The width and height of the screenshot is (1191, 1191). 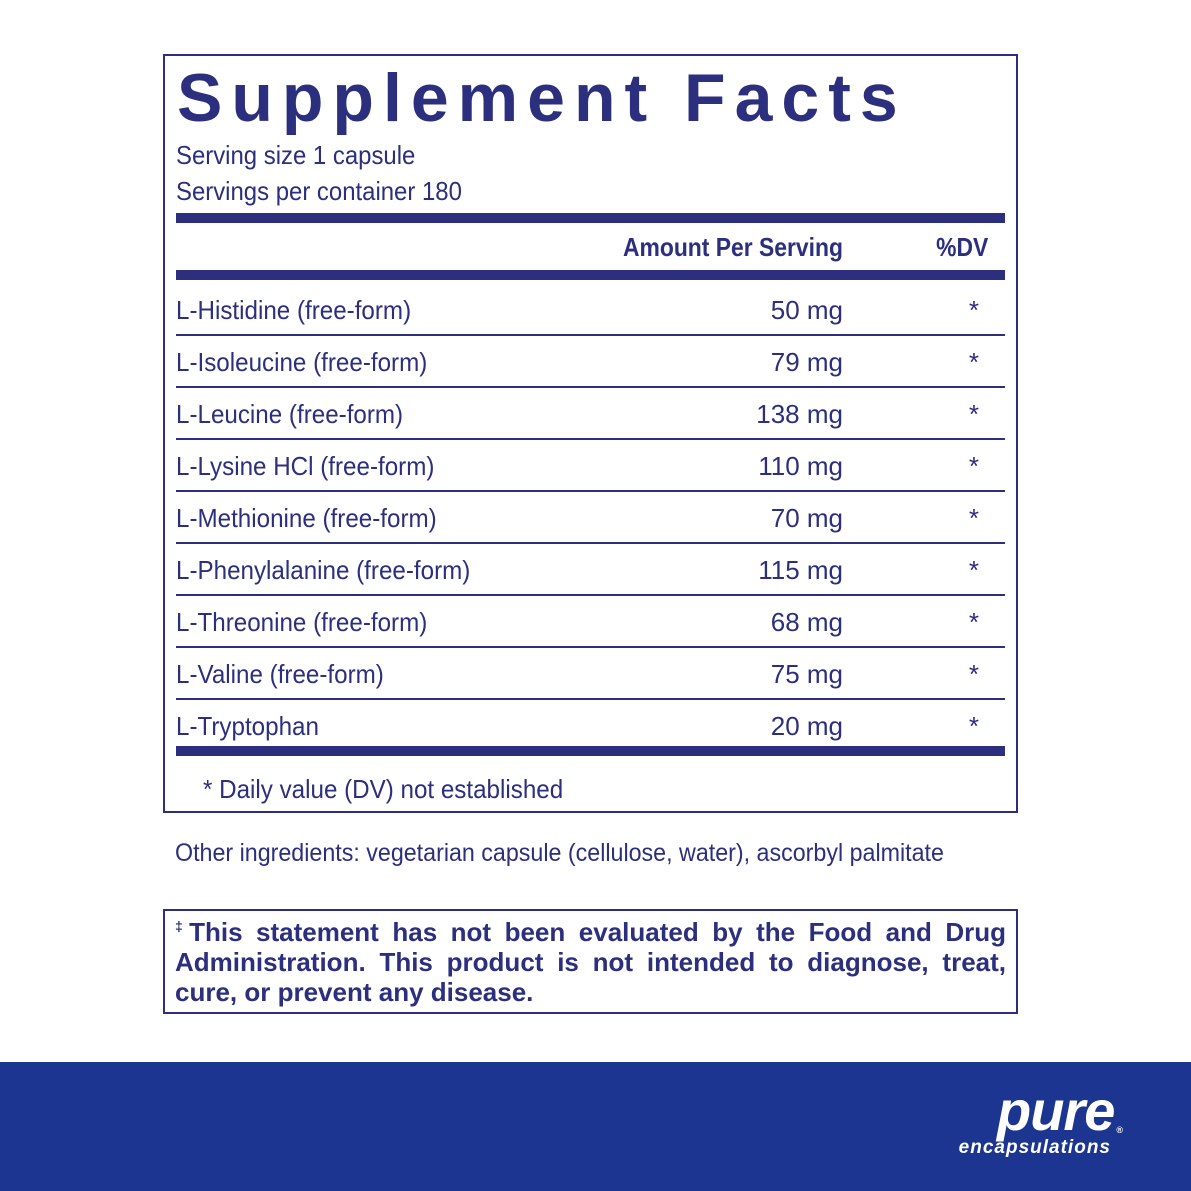 I want to click on nutrient-name: L-Threonine (free-form), so click(x=302, y=622).